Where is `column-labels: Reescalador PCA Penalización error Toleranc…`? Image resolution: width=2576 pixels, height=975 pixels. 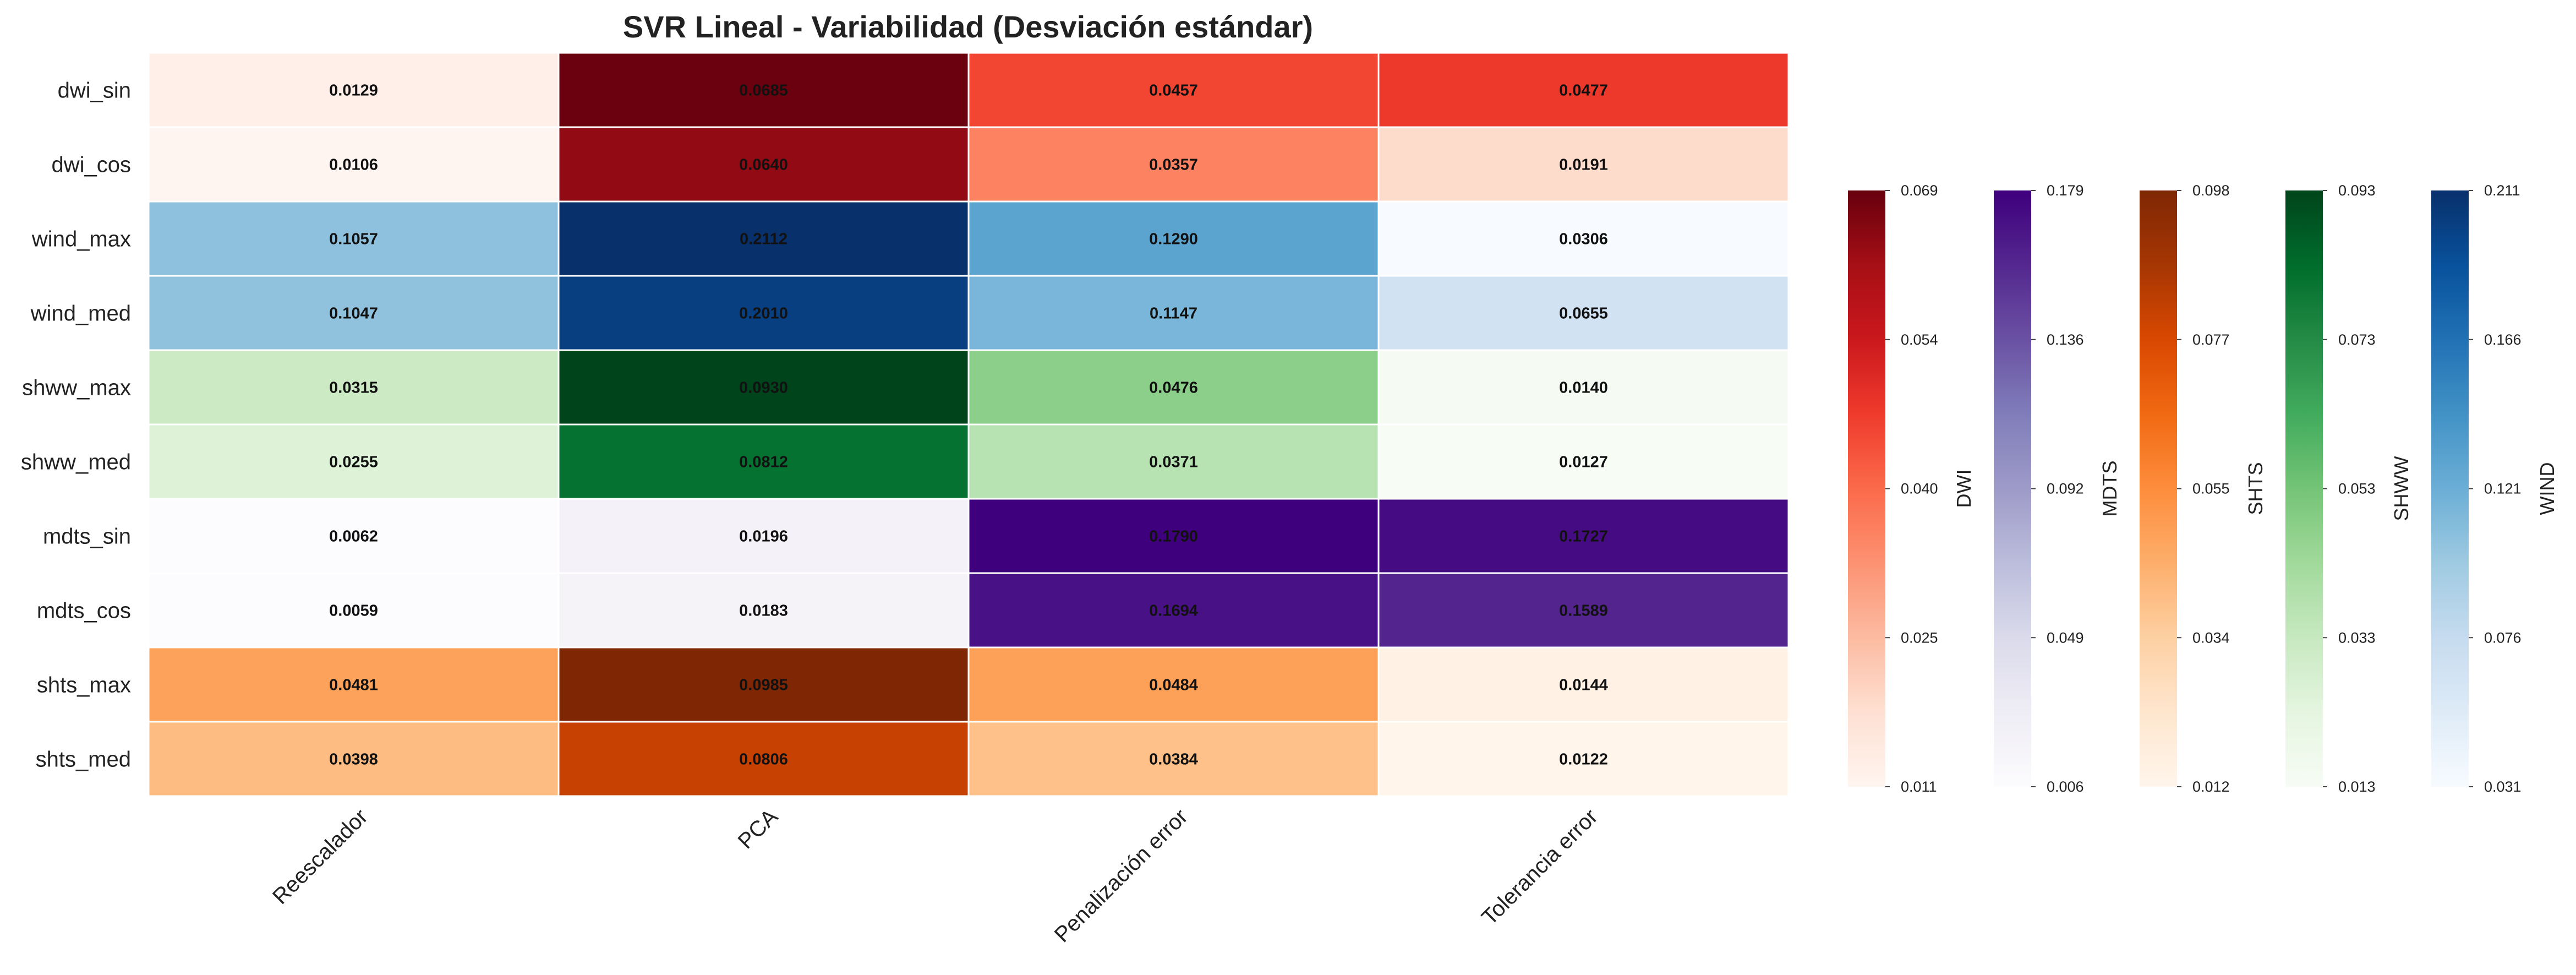
column-labels: Reescalador PCA Penalización error Toleranc… is located at coordinates (935, 875).